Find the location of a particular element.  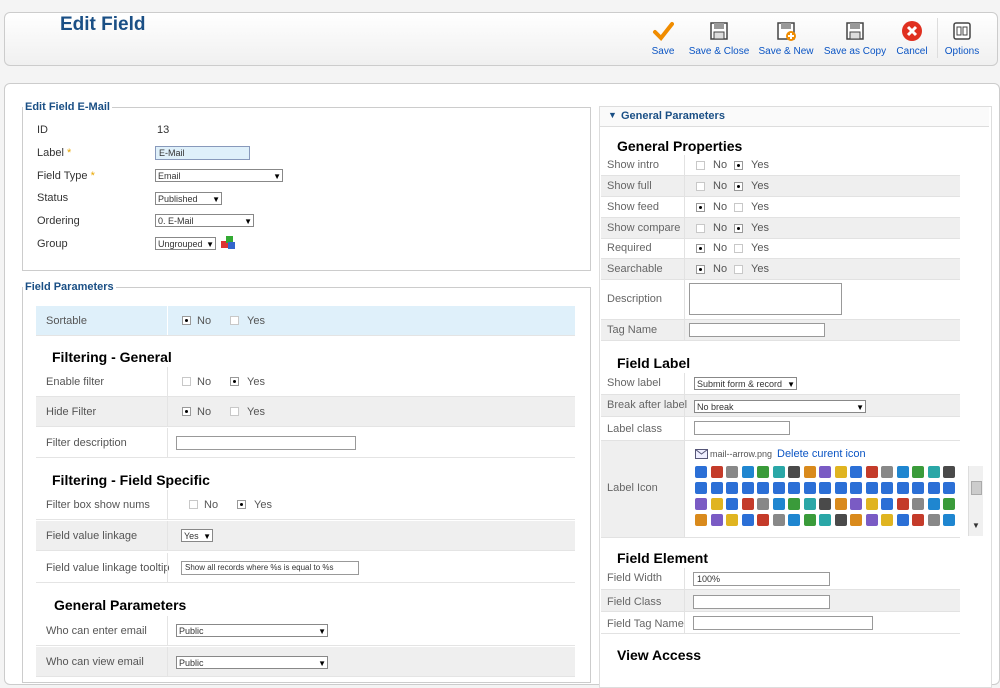

sortable-yes-radio is located at coordinates (234, 320).